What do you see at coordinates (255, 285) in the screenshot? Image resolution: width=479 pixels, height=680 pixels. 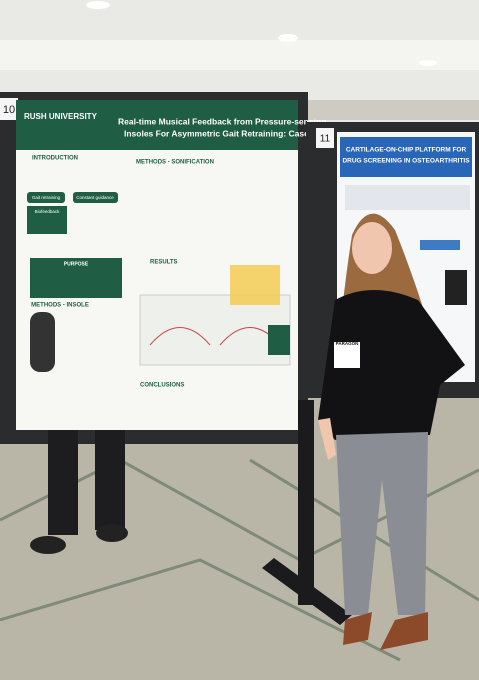 I see `foot-pressure-map` at bounding box center [255, 285].